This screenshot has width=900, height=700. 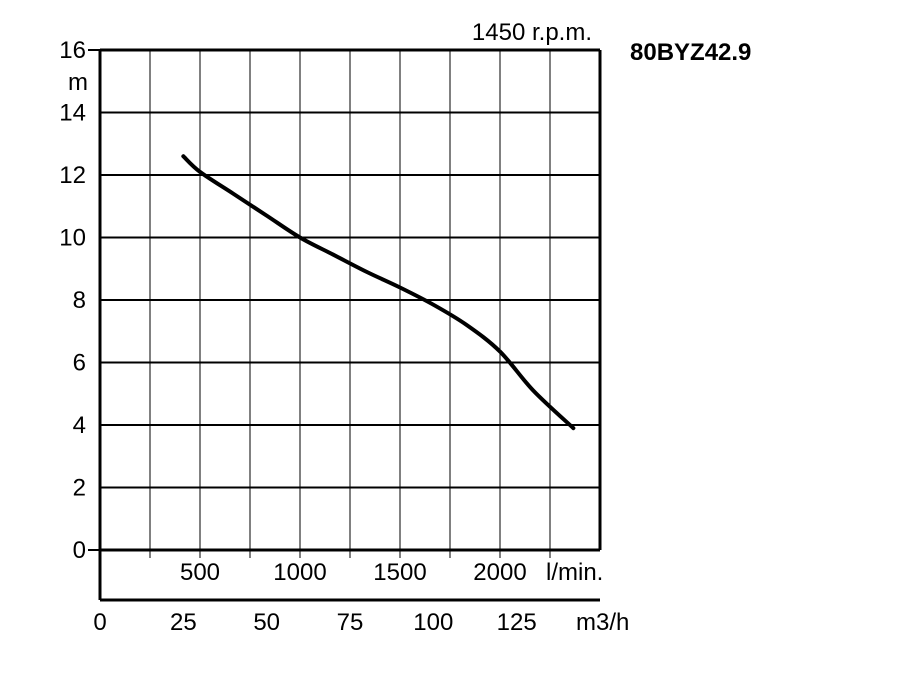 I want to click on x-m3h-tick-labels: 0 25 50 75 100 125, so click(x=314, y=622).